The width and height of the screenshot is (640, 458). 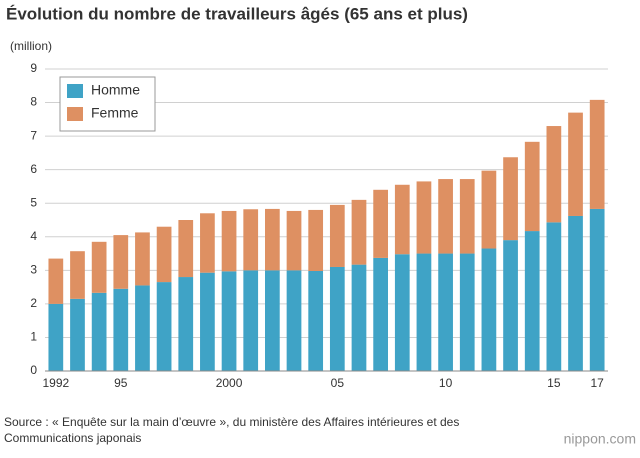 What do you see at coordinates (115, 90) in the screenshot?
I see `legend-label: Homme` at bounding box center [115, 90].